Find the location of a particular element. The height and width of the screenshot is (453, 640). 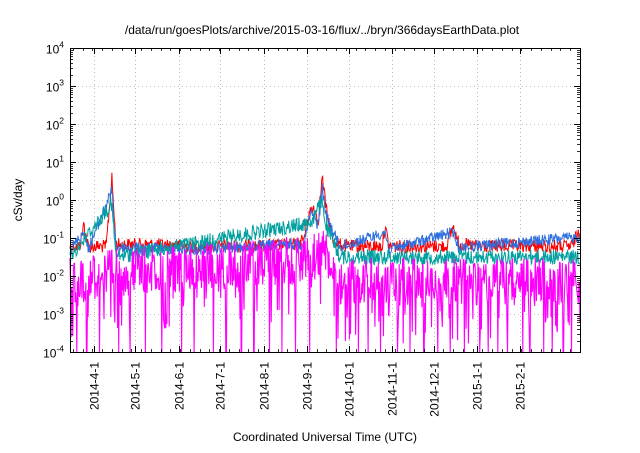

y-tick-label: 10¹ is located at coordinates (55, 162).